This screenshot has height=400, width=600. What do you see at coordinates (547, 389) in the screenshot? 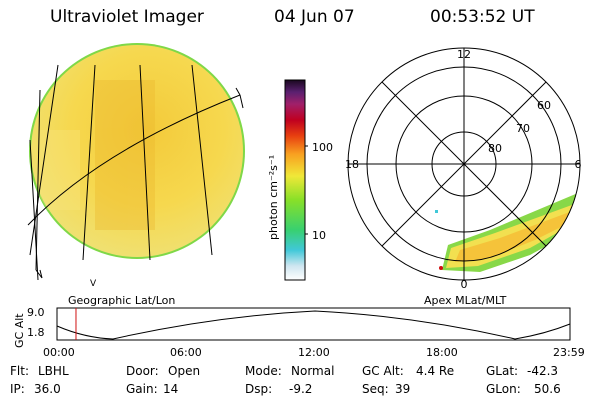
I see `info-glon-value: 50.6` at bounding box center [547, 389].